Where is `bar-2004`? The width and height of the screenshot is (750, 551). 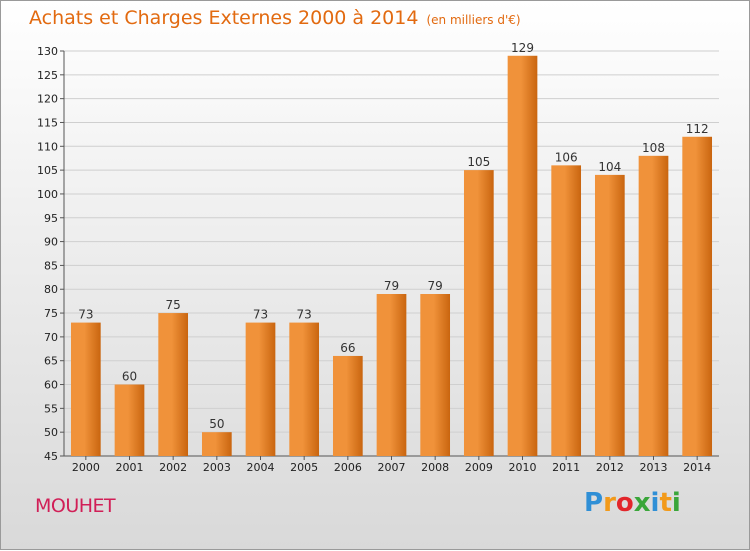 bar-2004 is located at coordinates (260, 389).